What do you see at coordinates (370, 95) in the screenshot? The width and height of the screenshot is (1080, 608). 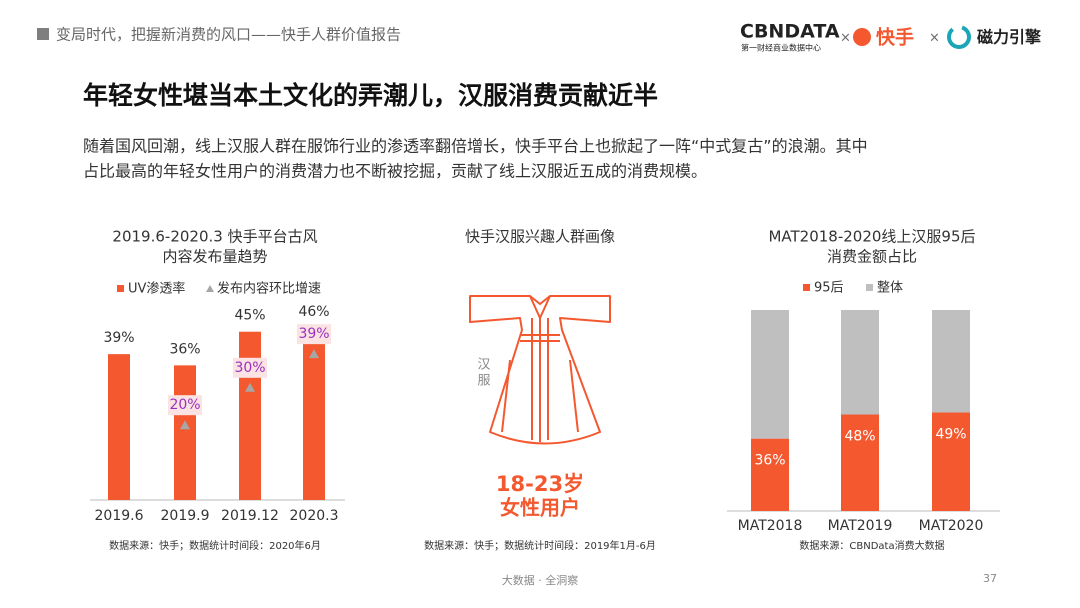 I see `slide-title: 年轻女性堪当本土文化的弄潮儿，汉服消费贡献近半` at bounding box center [370, 95].